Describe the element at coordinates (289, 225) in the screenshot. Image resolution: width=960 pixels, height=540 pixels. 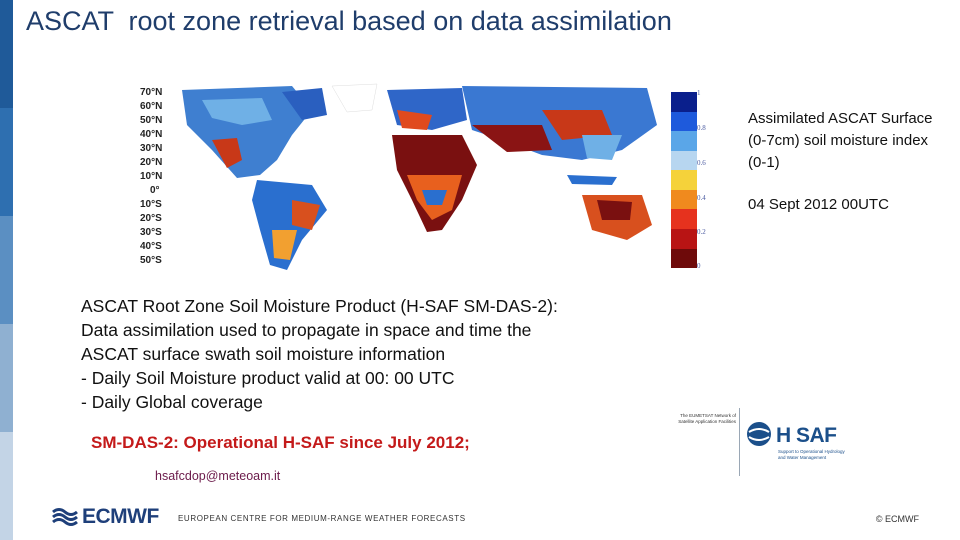
I see `south-america-landmass` at that location.